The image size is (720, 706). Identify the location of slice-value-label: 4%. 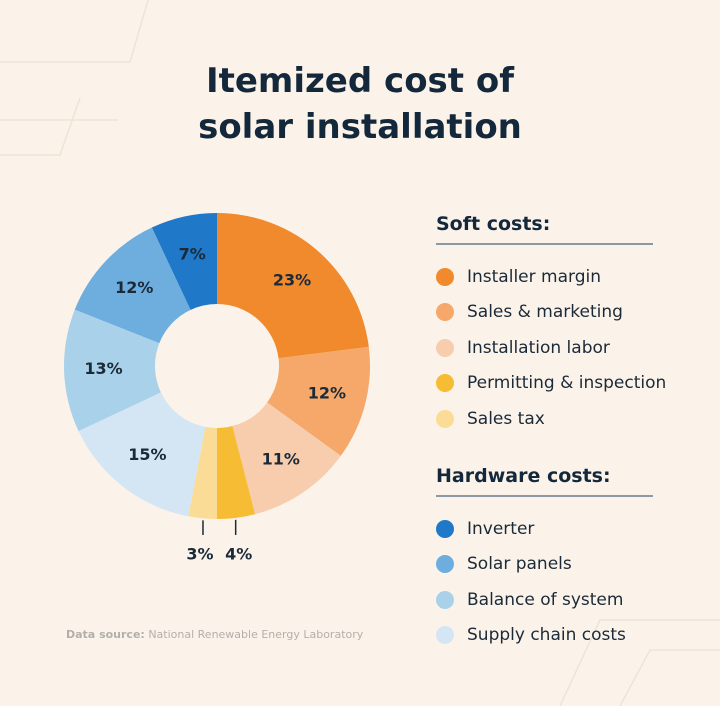
(238, 554).